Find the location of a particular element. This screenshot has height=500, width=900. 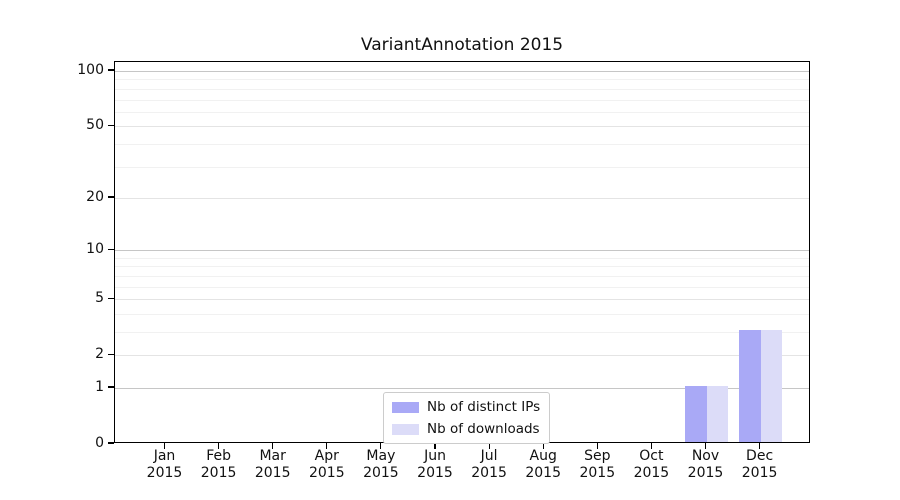

y-tick-label: 50 is located at coordinates (95, 125).